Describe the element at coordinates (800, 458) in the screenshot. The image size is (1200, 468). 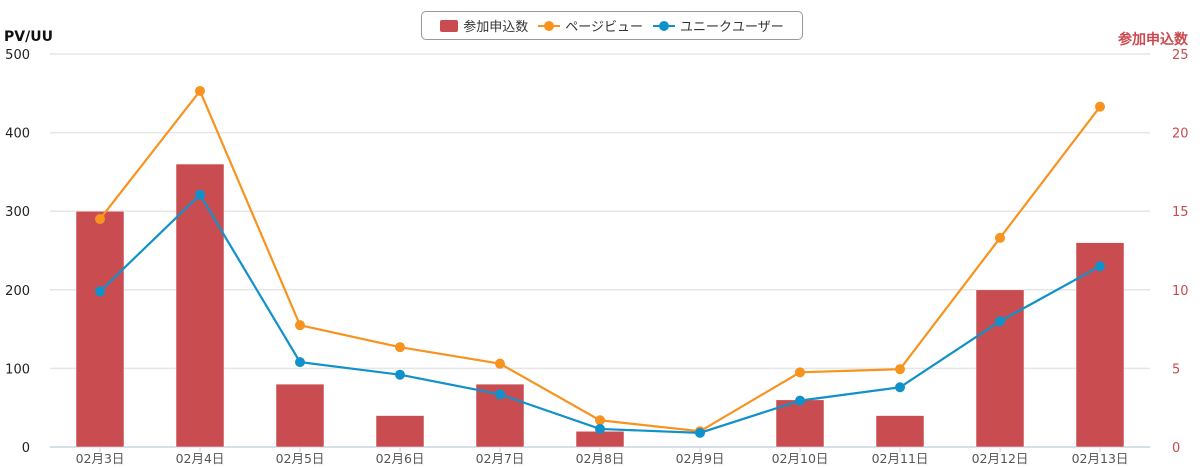
I see `x-tick-label: 02月10日` at that location.